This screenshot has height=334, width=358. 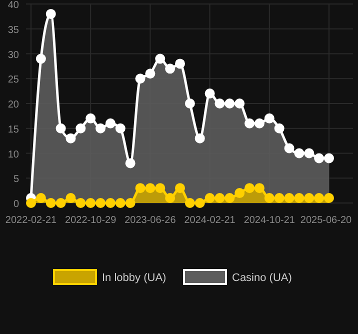 What do you see at coordinates (14, 130) in the screenshot?
I see `y-tick-label: 15` at bounding box center [14, 130].